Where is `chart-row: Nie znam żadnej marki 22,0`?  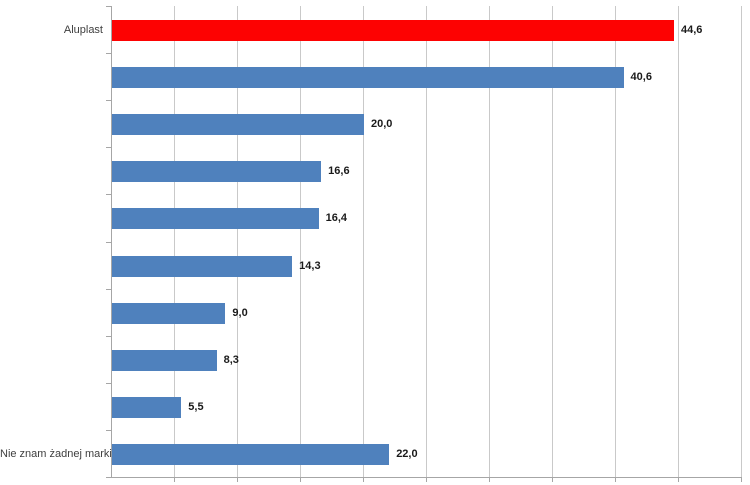 chart-row: Nie znam żadnej marki 22,0 is located at coordinates (371, 453).